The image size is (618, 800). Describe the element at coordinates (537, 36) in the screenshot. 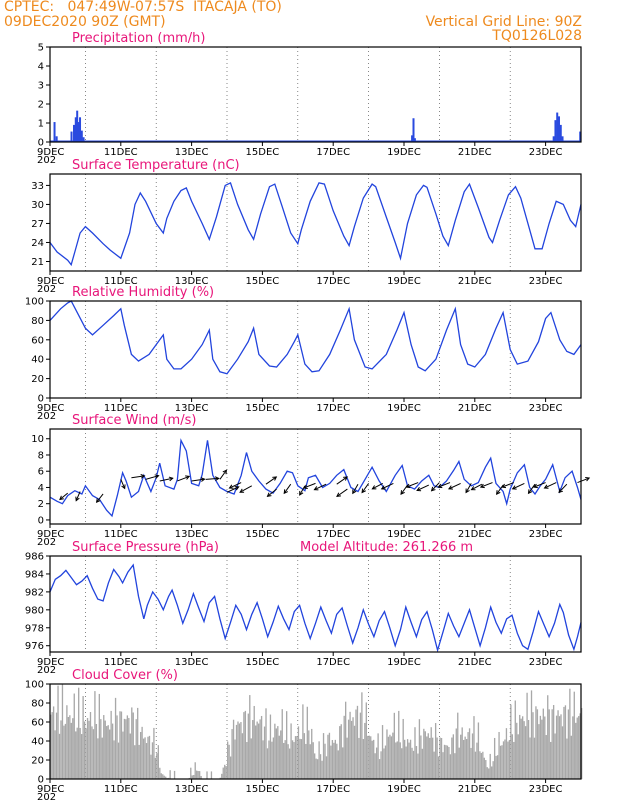

I see `header-model-code: TQ0126L028` at that location.